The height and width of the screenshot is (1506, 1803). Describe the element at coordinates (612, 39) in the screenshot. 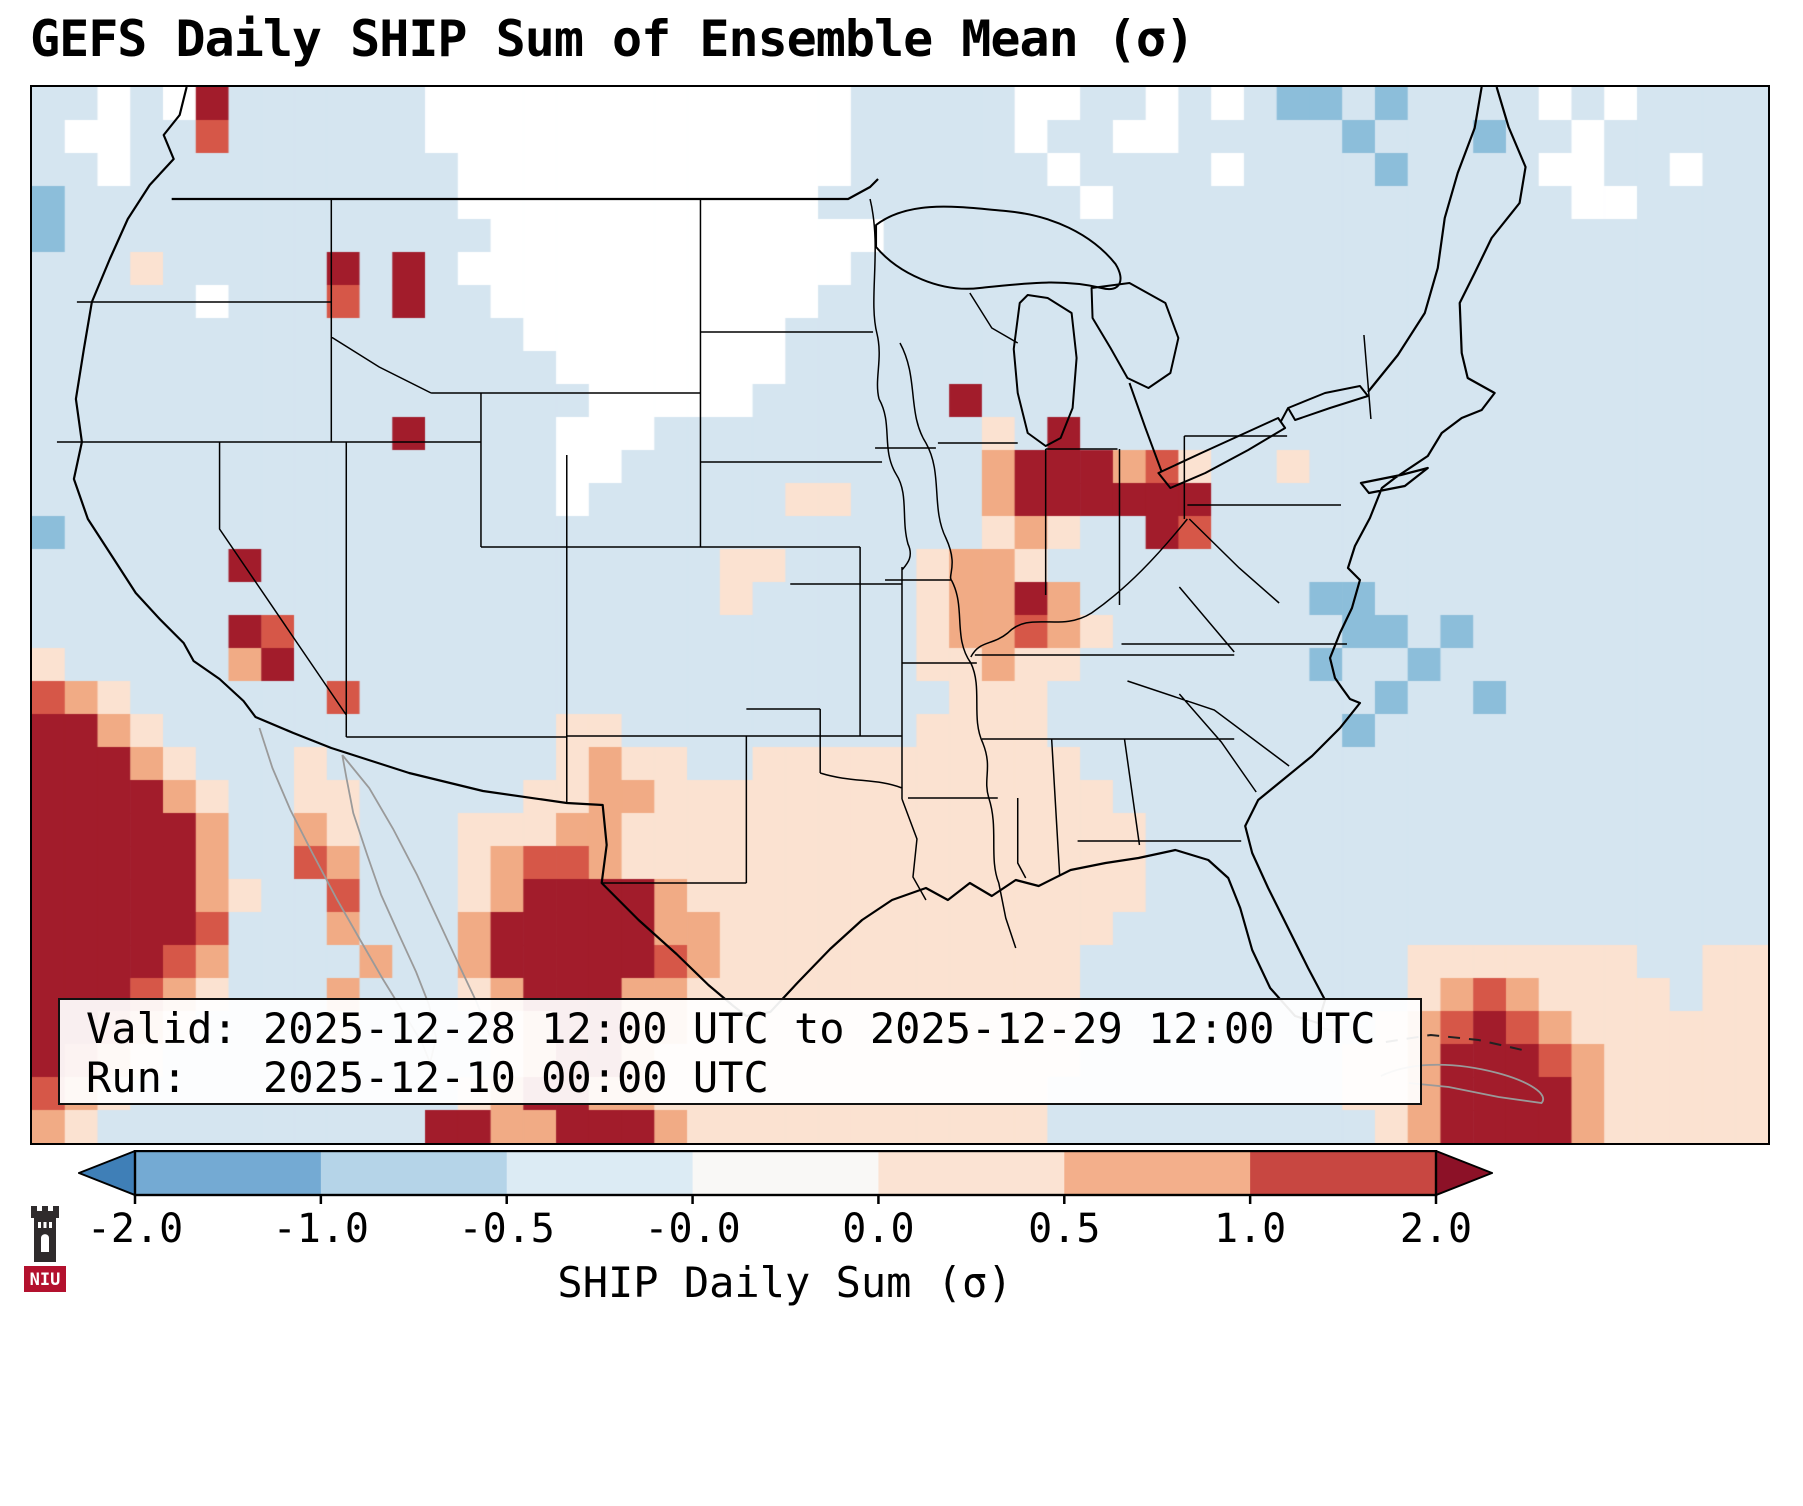

I see `page-title: GEFS Daily SHIP Sum of Ensemble Mean (σ)` at that location.